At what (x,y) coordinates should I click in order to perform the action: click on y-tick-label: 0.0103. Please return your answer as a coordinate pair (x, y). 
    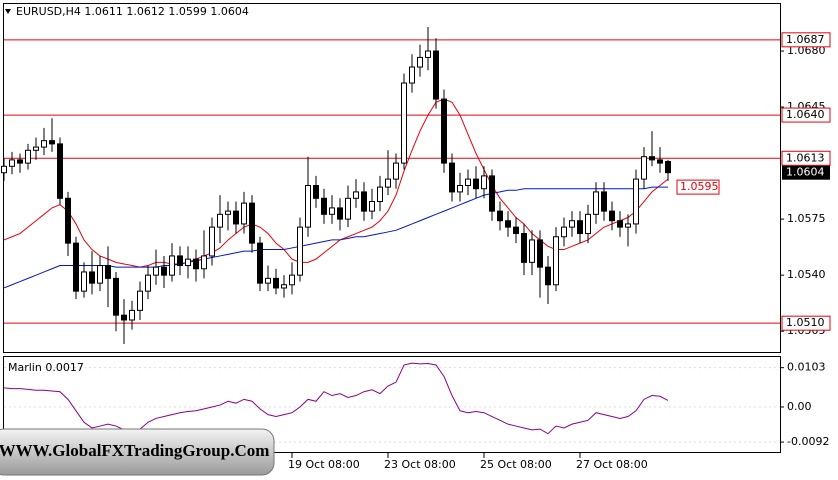
    Looking at the image, I should click on (806, 367).